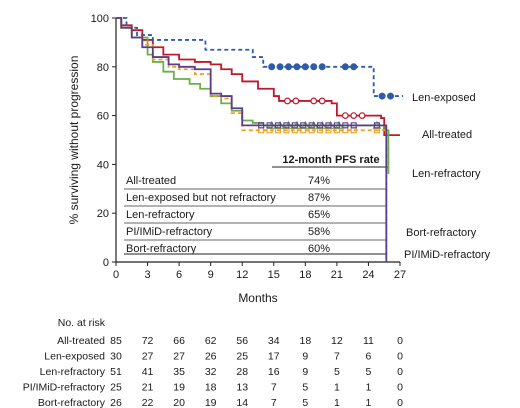 The width and height of the screenshot is (520, 408). Describe the element at coordinates (81, 341) in the screenshot. I see `at-risk-group: All-treated` at that location.